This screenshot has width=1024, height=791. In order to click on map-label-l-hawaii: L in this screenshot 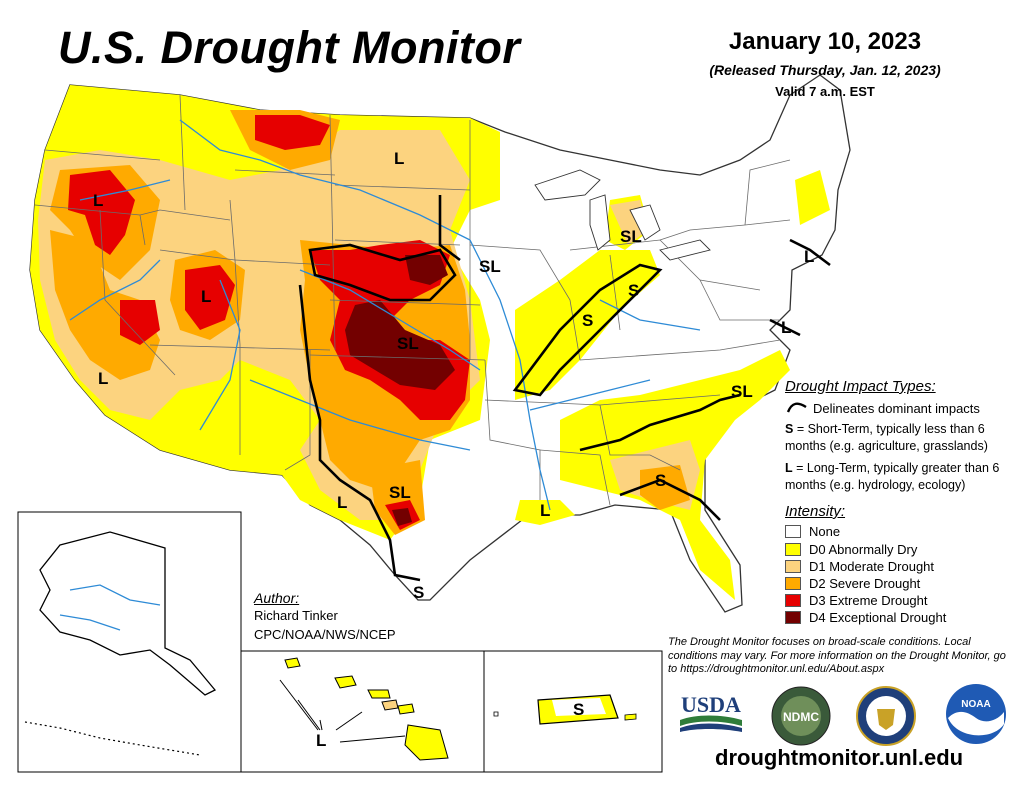, I will do `click(321, 740)`.